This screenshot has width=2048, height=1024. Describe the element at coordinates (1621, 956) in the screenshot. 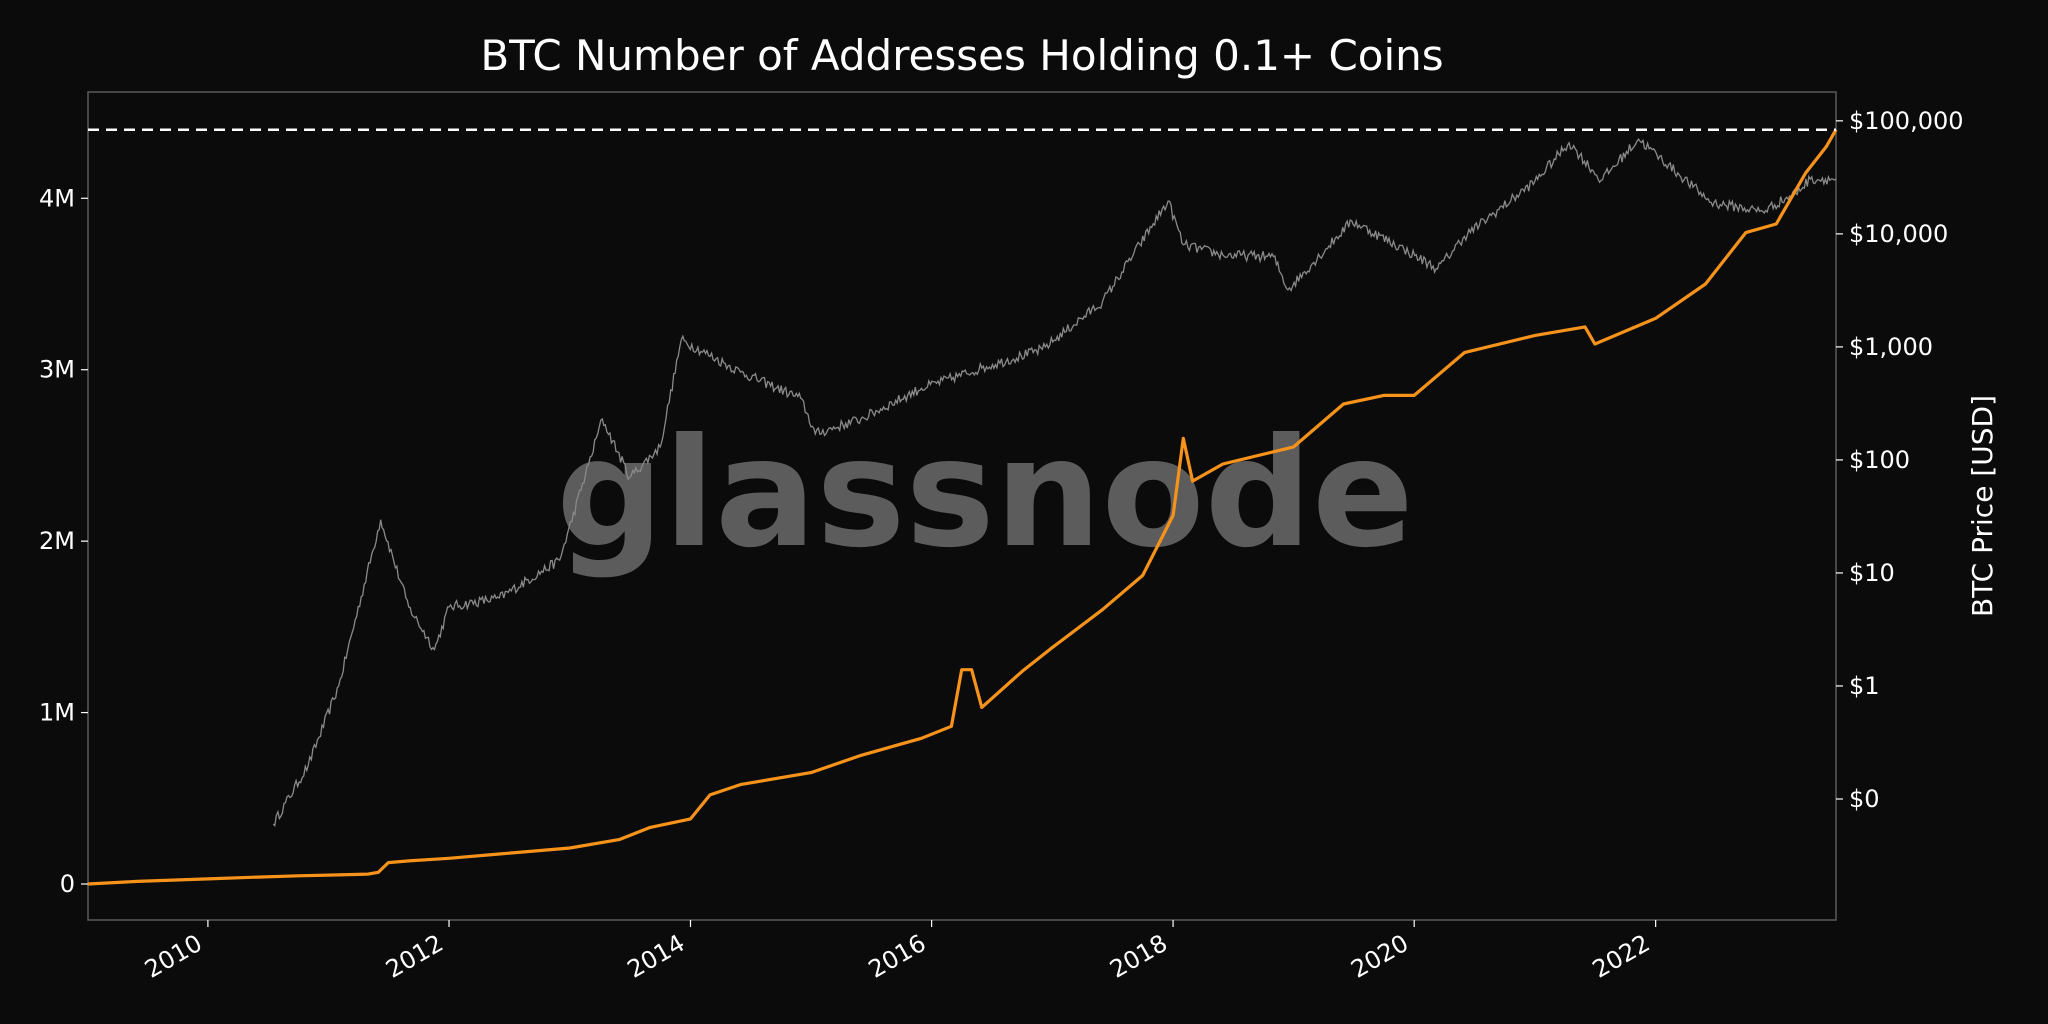

I see `x-tick-label: 2022` at that location.